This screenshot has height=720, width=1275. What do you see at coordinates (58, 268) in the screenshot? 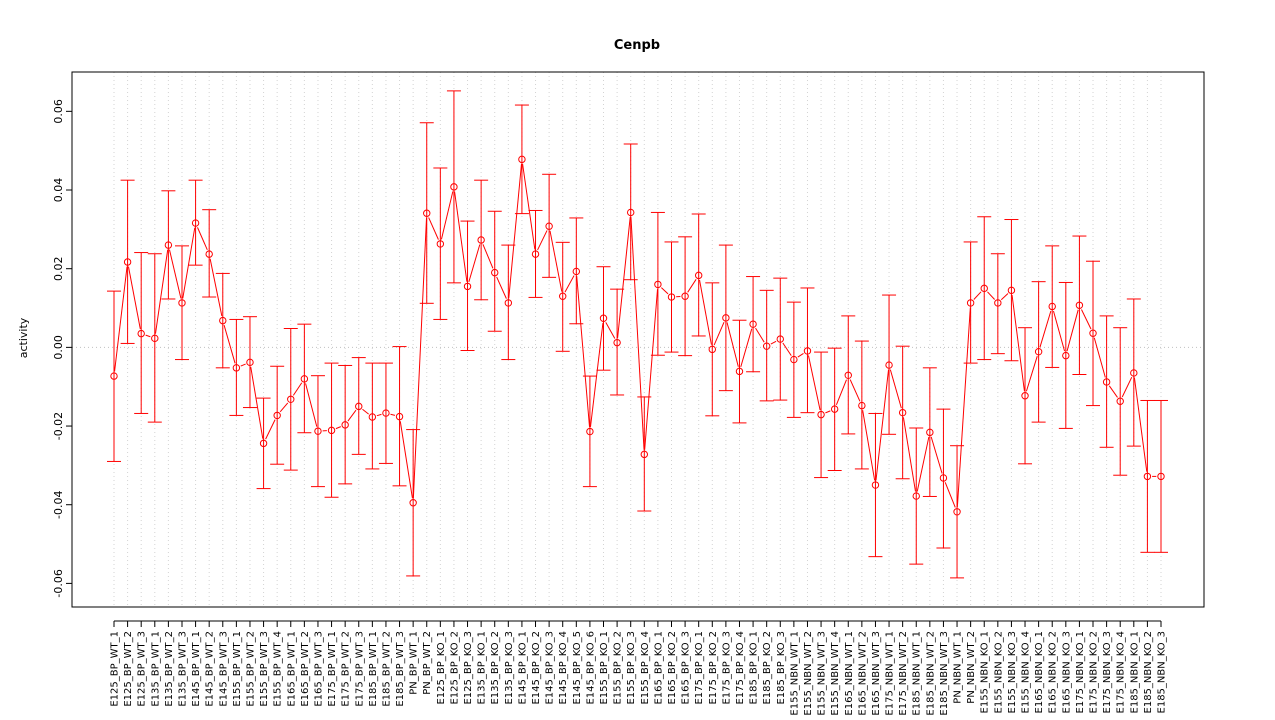
I see `y-tick-label: 0.02` at bounding box center [58, 268].